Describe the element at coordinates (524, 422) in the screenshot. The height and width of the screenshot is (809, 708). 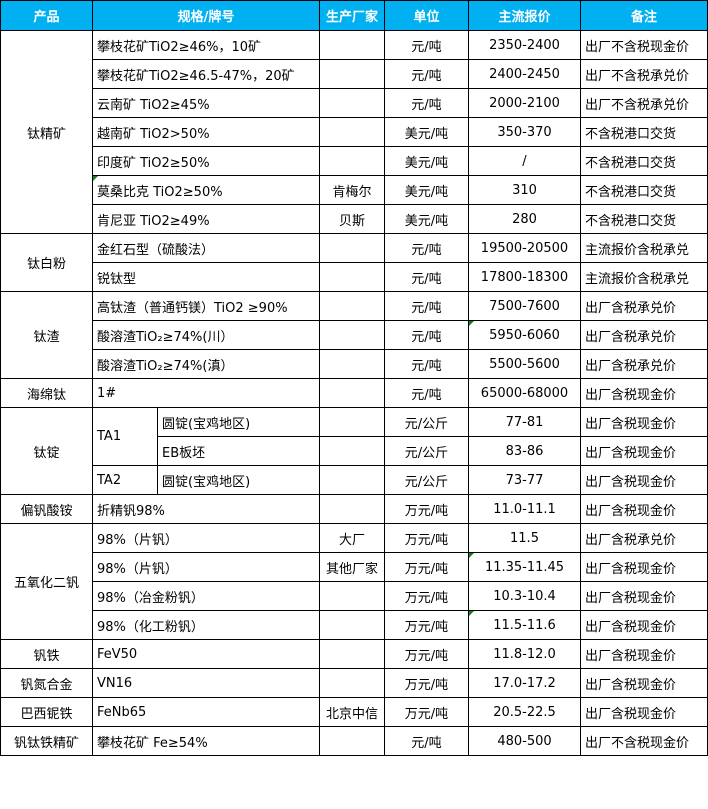
I see `price-cell: 77-81` at that location.